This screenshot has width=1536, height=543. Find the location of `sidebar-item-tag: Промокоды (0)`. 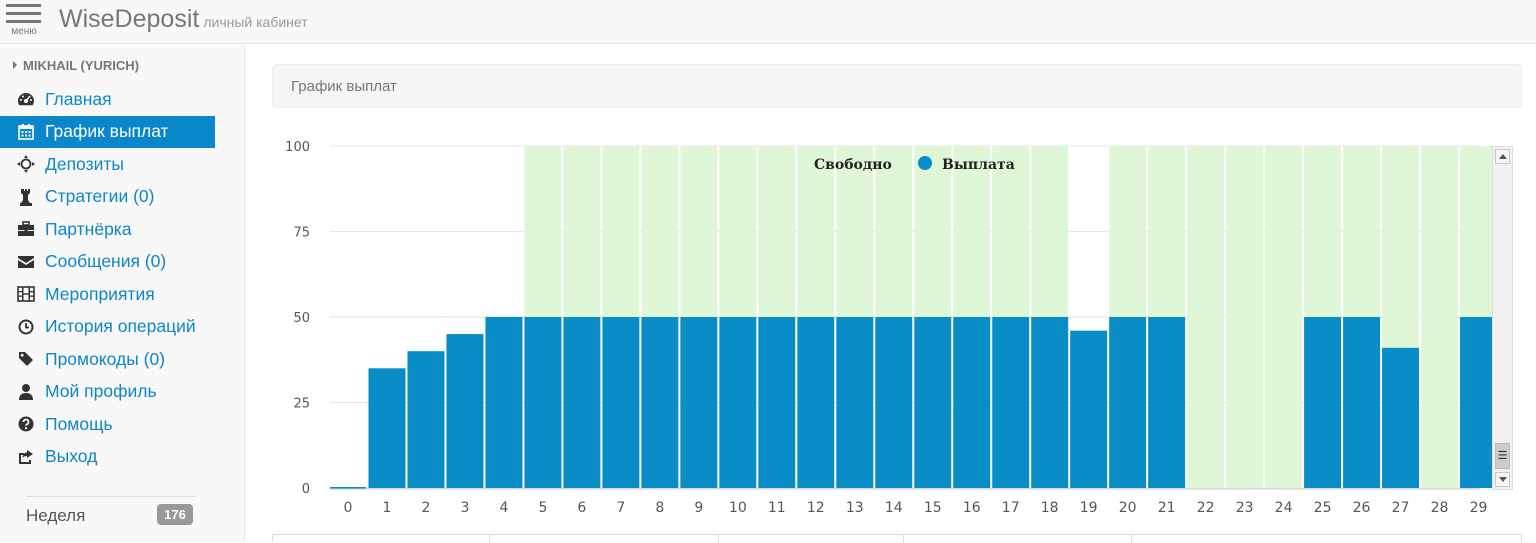

sidebar-item-tag: Промокоды (0) is located at coordinates (122, 359).